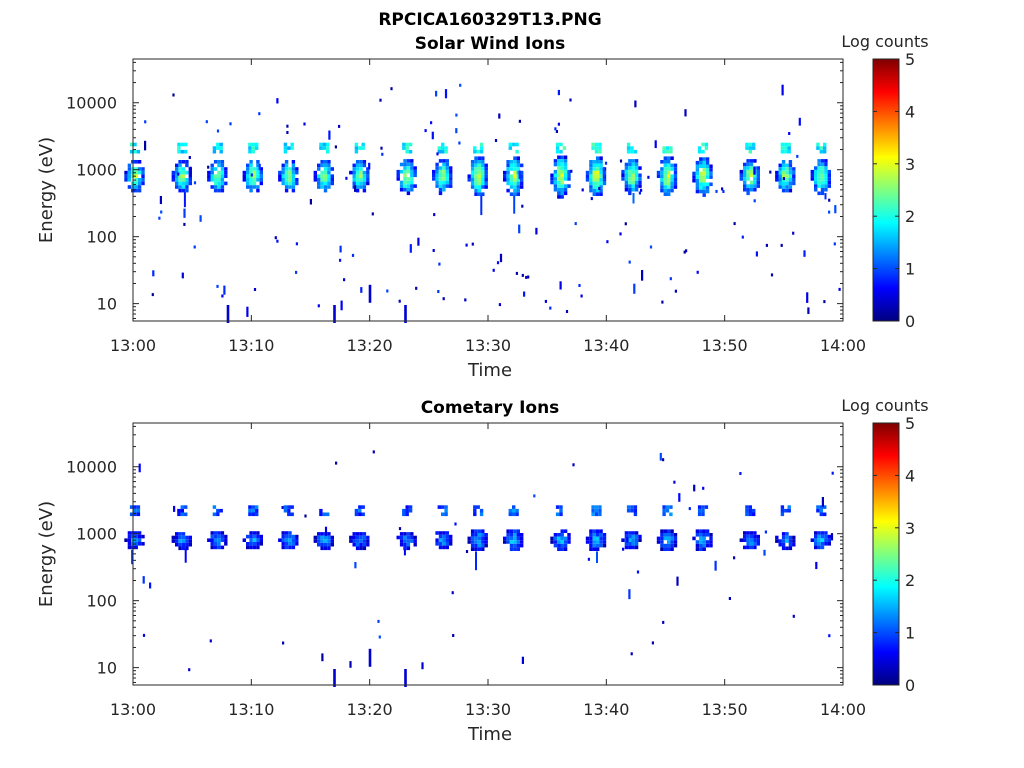 This screenshot has width=1024, height=768. Describe the element at coordinates (910, 580) in the screenshot. I see `colorbar-tick-label: 2` at that location.